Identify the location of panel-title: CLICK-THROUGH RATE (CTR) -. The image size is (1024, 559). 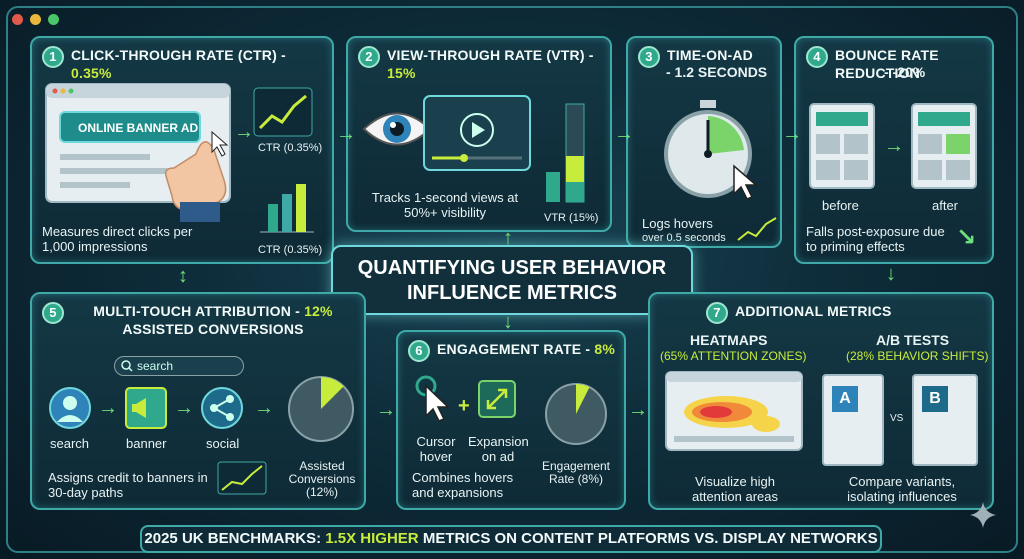
(178, 55).